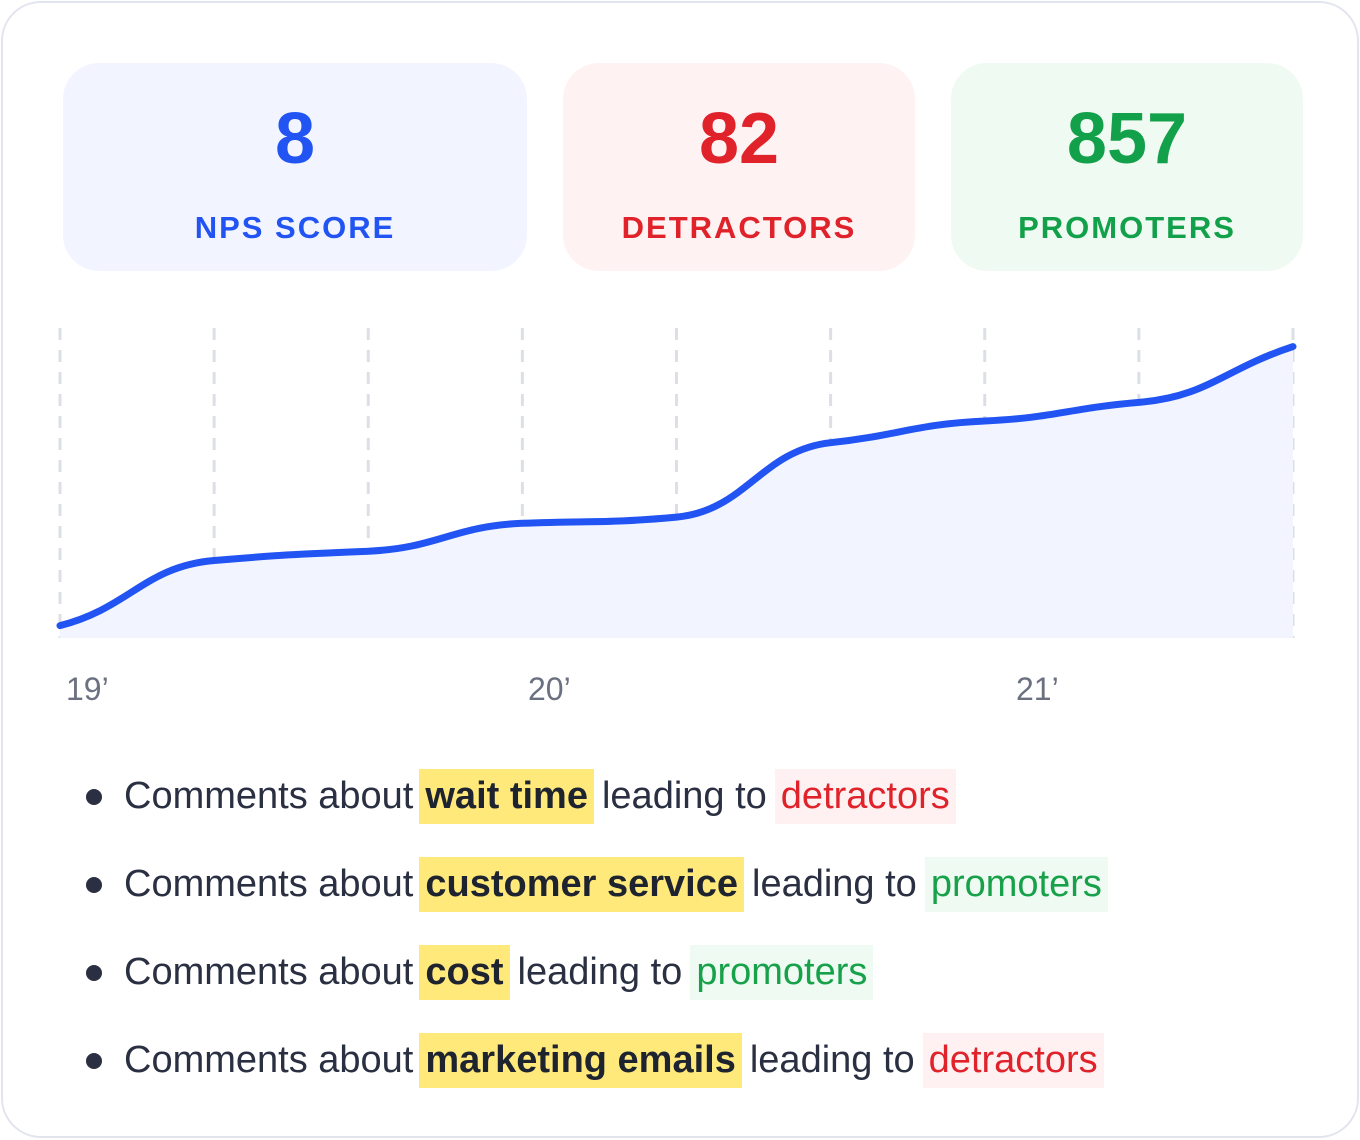 The height and width of the screenshot is (1140, 1360). What do you see at coordinates (582, 884) in the screenshot?
I see `comment-keyword-highlight: customer service` at bounding box center [582, 884].